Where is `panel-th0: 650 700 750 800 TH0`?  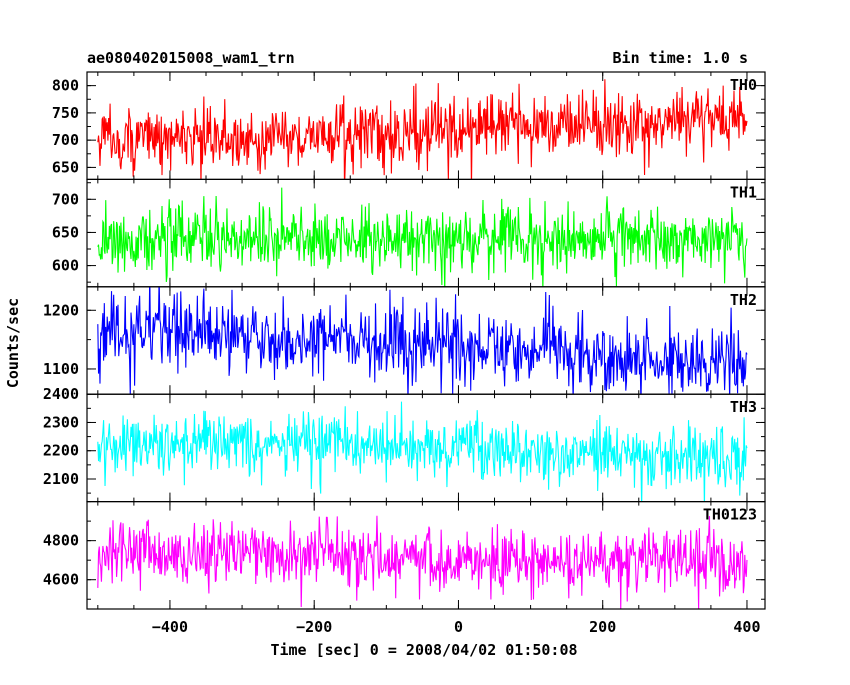
panel-th0: 650 700 750 800 TH0 is located at coordinates (409, 126).